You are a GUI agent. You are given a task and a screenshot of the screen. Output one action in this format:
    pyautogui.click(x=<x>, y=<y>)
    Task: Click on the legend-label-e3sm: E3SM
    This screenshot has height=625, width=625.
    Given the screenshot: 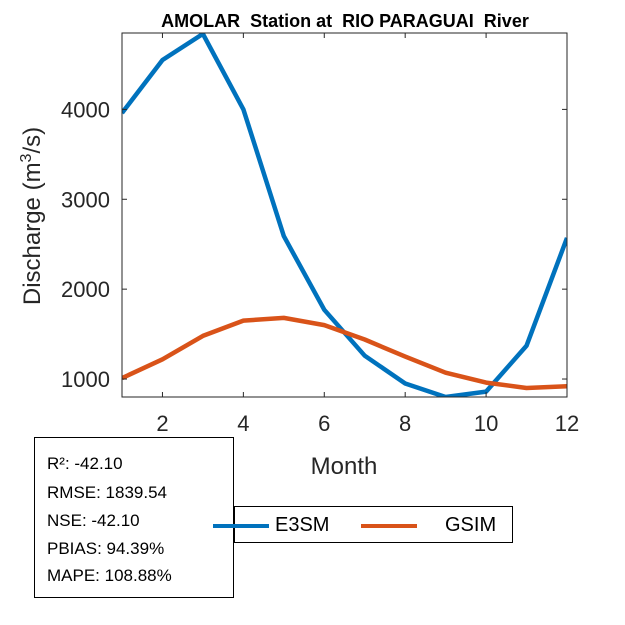 What is the action you would take?
    pyautogui.click(x=302, y=525)
    